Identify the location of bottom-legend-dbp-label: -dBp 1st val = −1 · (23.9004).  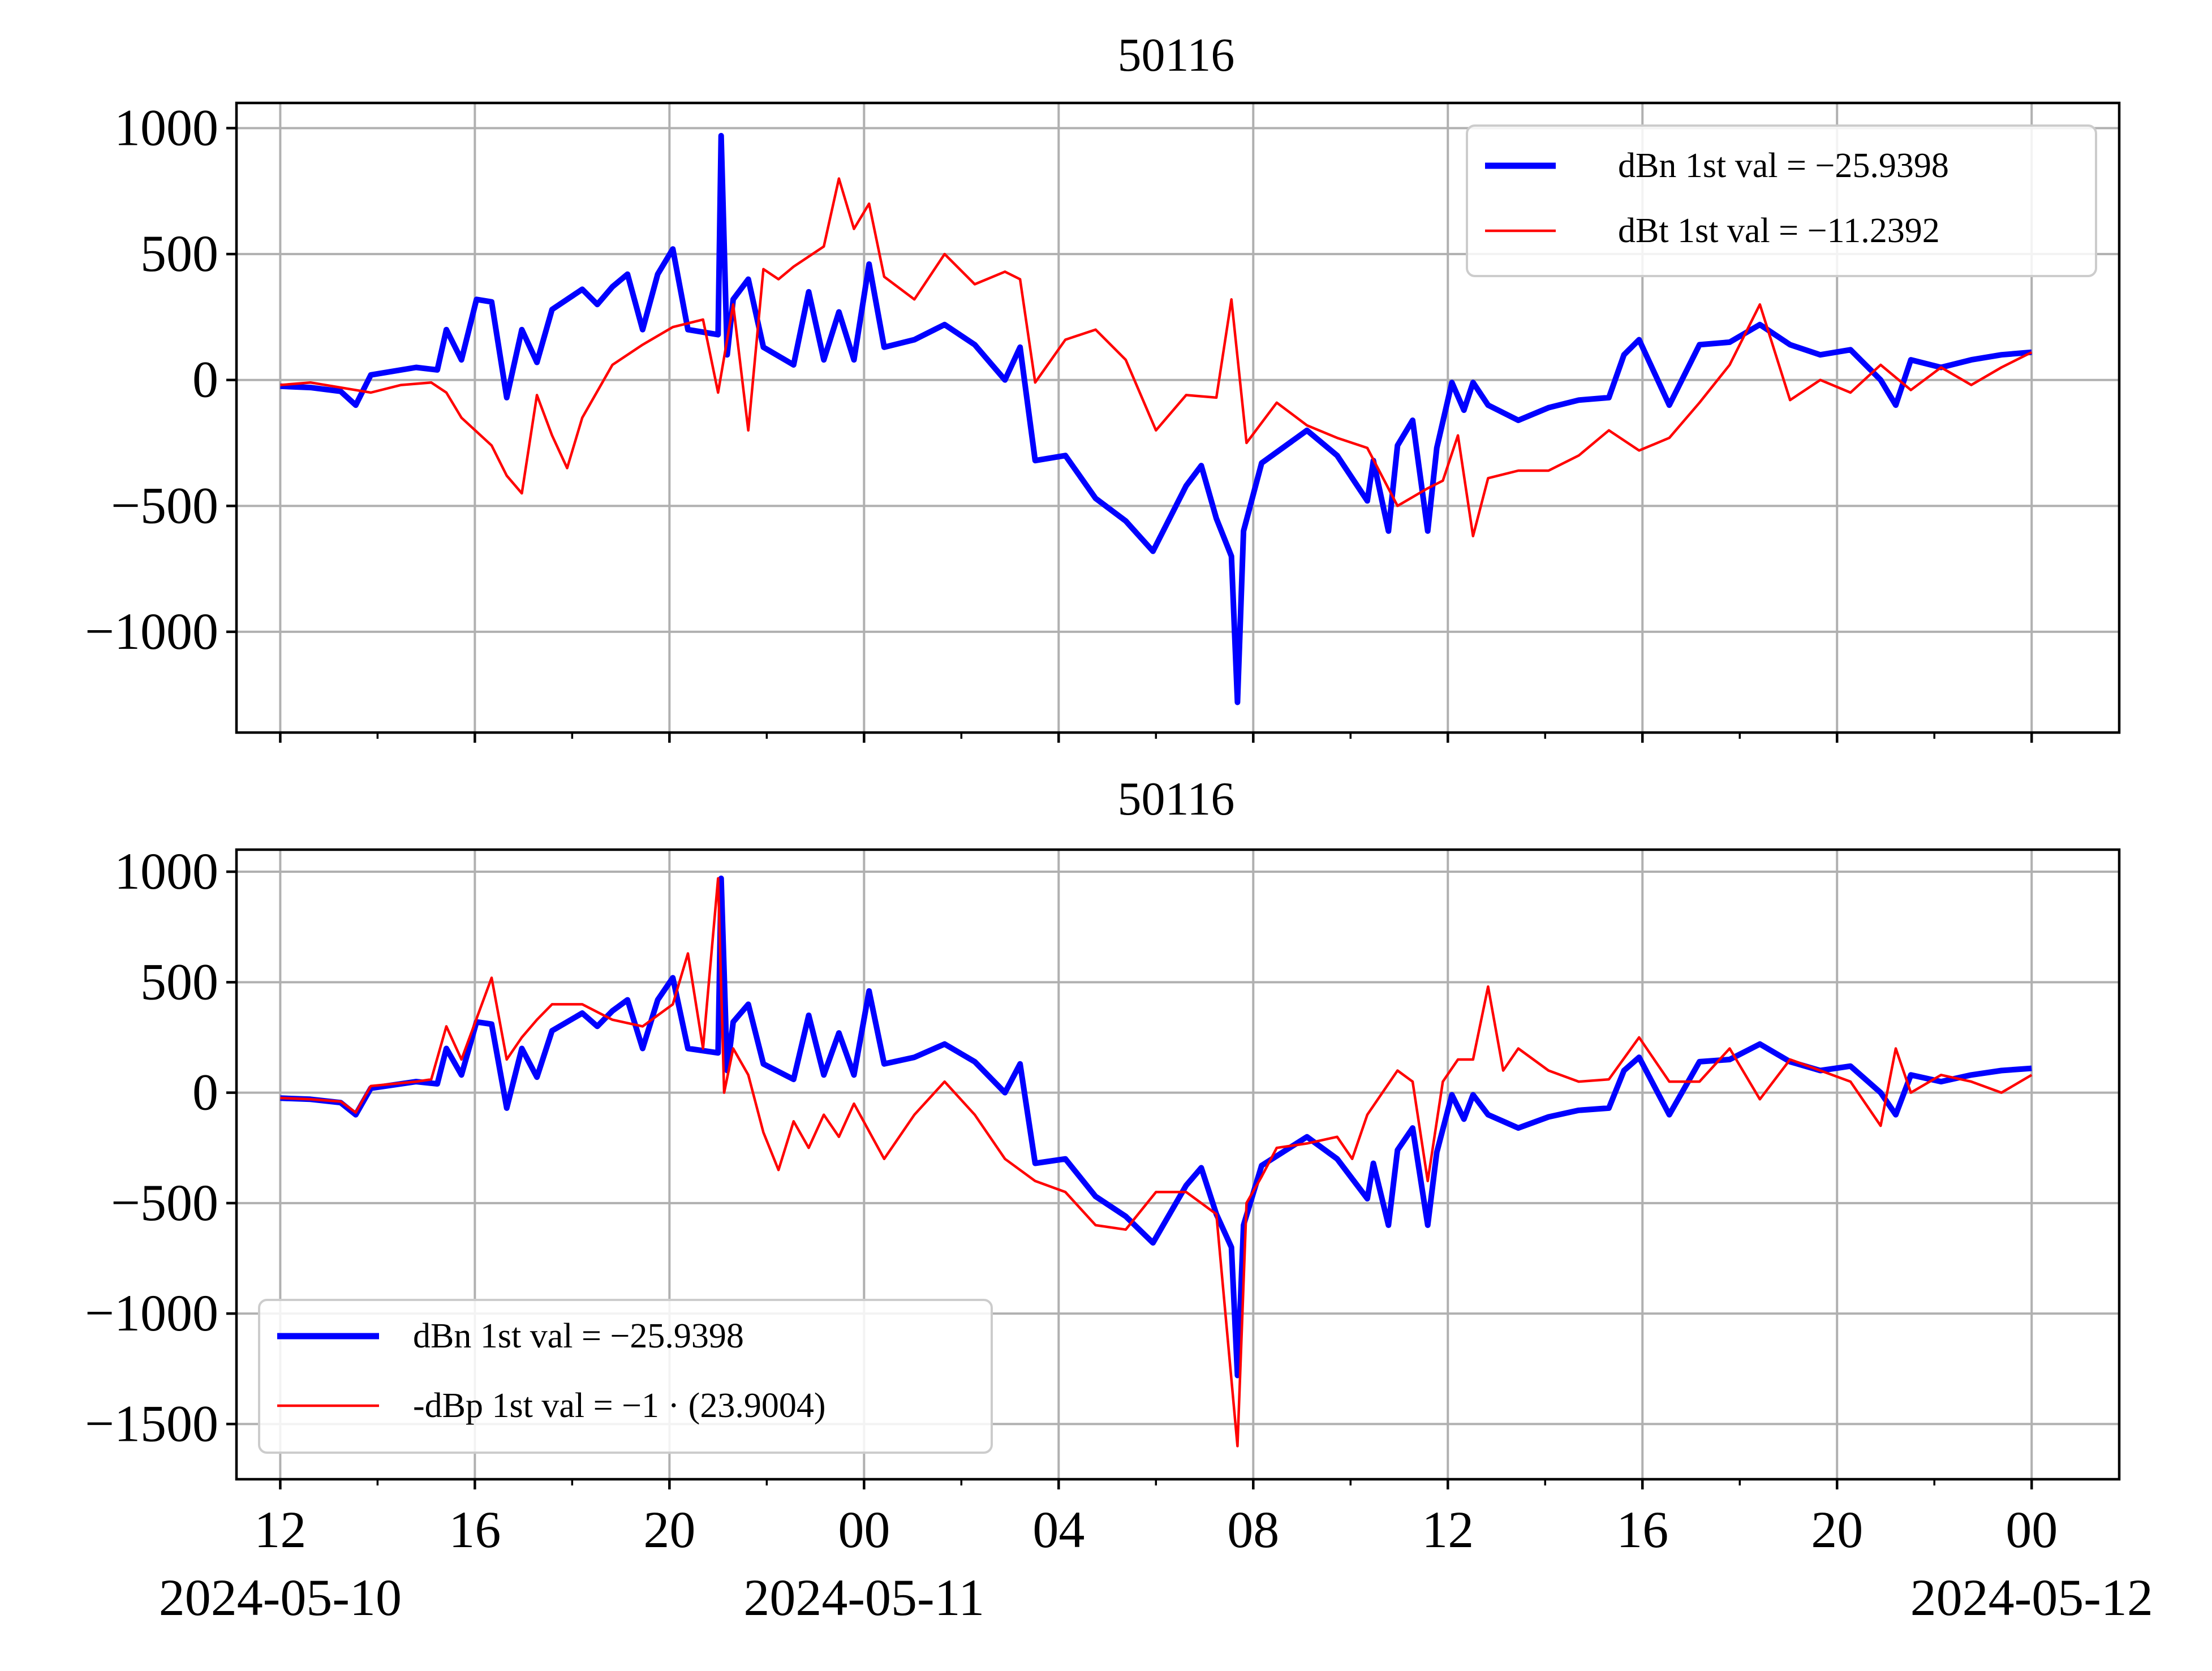
(619, 1405).